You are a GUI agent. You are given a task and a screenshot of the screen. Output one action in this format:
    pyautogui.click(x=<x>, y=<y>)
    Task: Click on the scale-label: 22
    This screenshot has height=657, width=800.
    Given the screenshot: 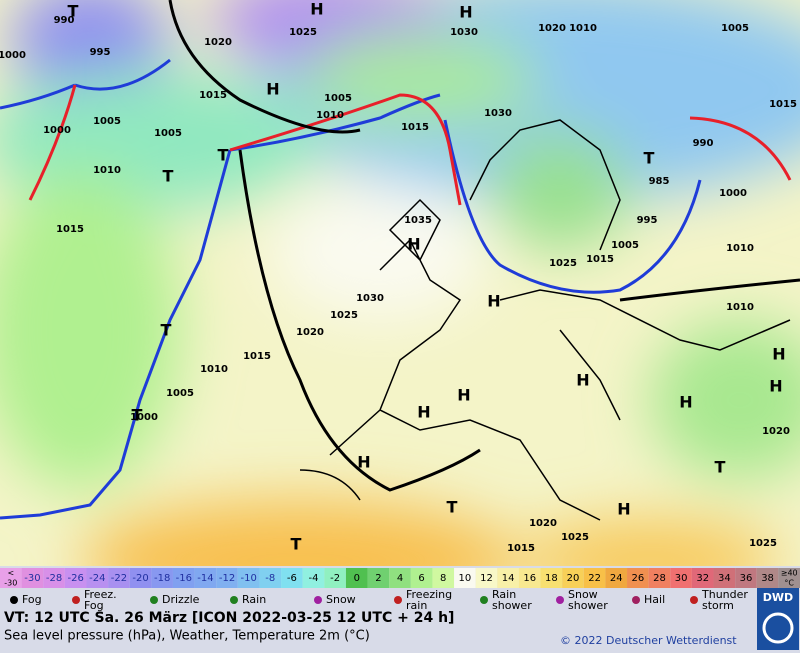 What is the action you would take?
    pyautogui.click(x=594, y=578)
    